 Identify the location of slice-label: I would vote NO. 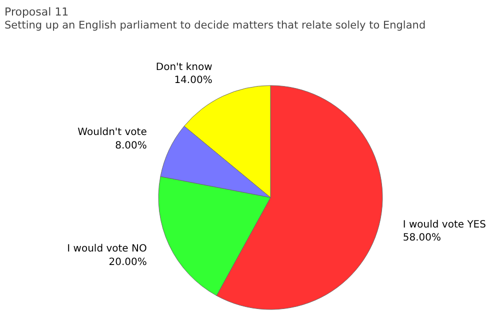
(107, 249).